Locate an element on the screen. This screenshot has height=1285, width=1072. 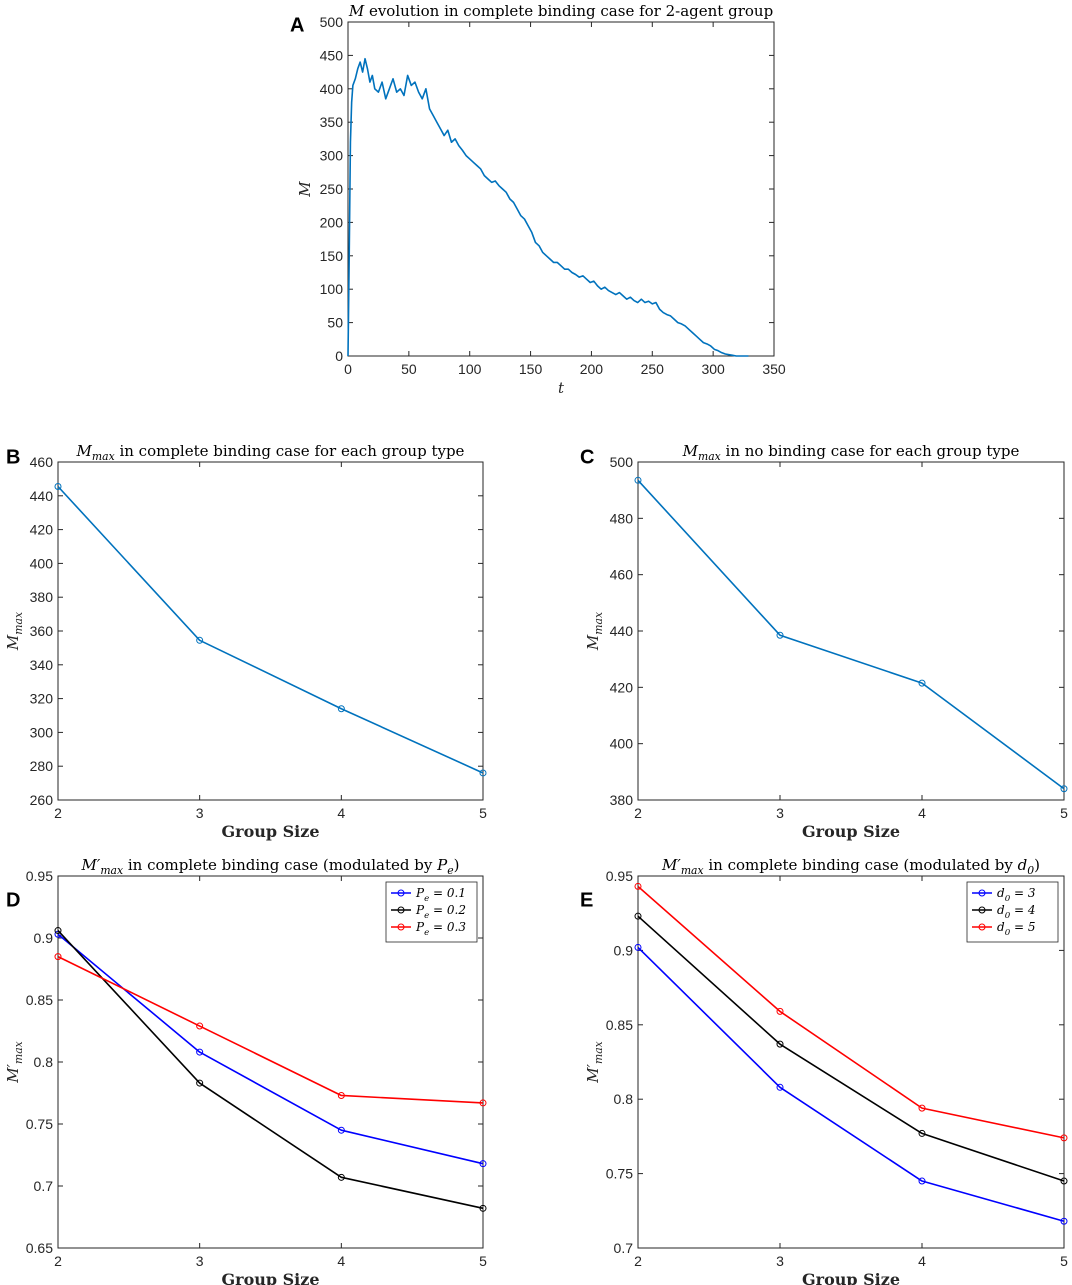
plot-area is located at coordinates (561, 189).